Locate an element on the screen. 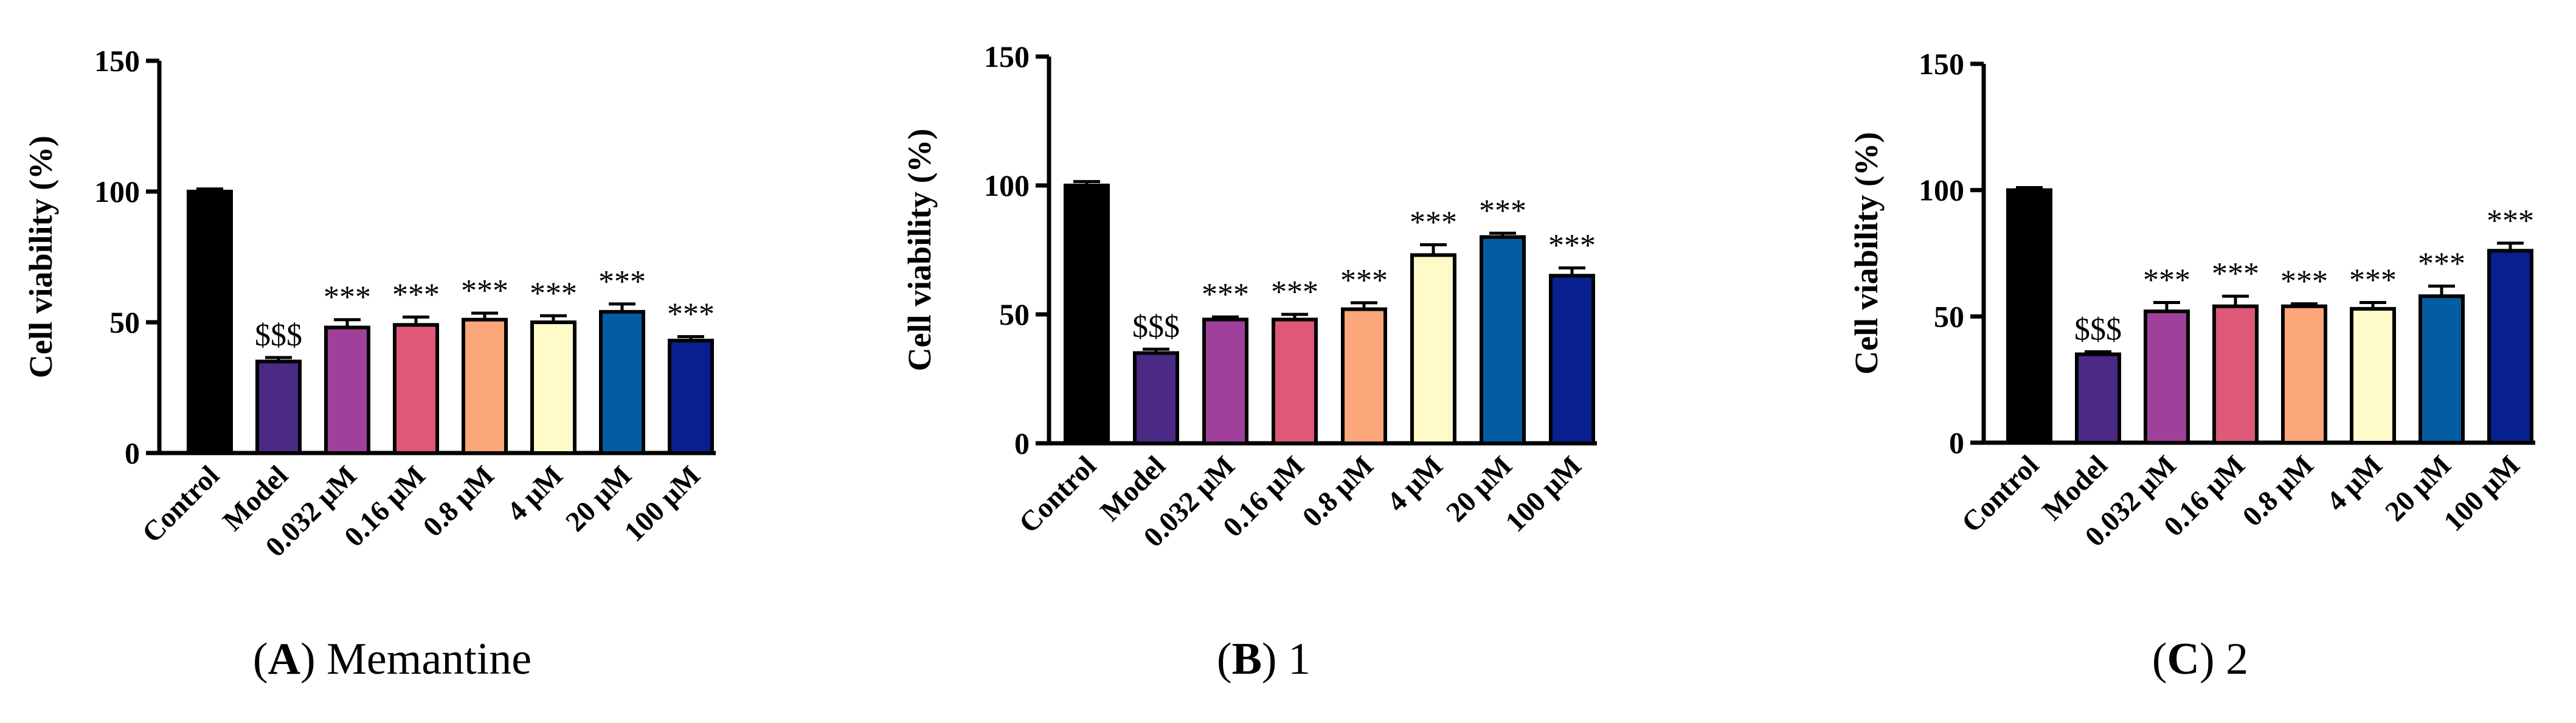 The image size is (2576, 723). panel-name: 2 is located at coordinates (2237, 659).